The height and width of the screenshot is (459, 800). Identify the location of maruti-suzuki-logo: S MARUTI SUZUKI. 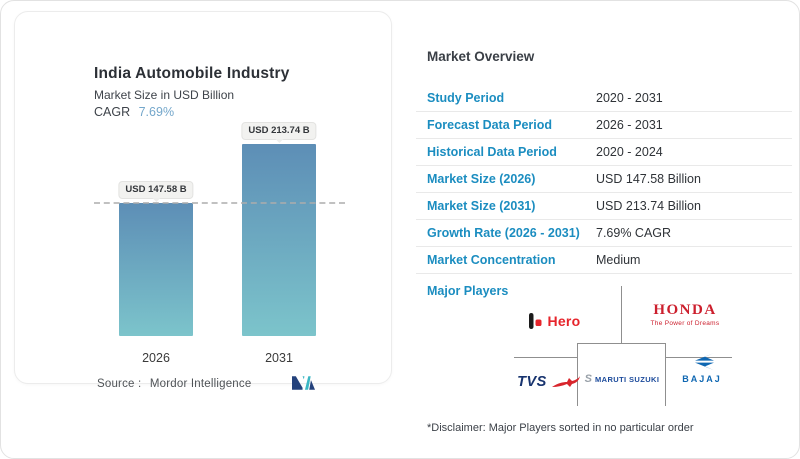
(622, 379).